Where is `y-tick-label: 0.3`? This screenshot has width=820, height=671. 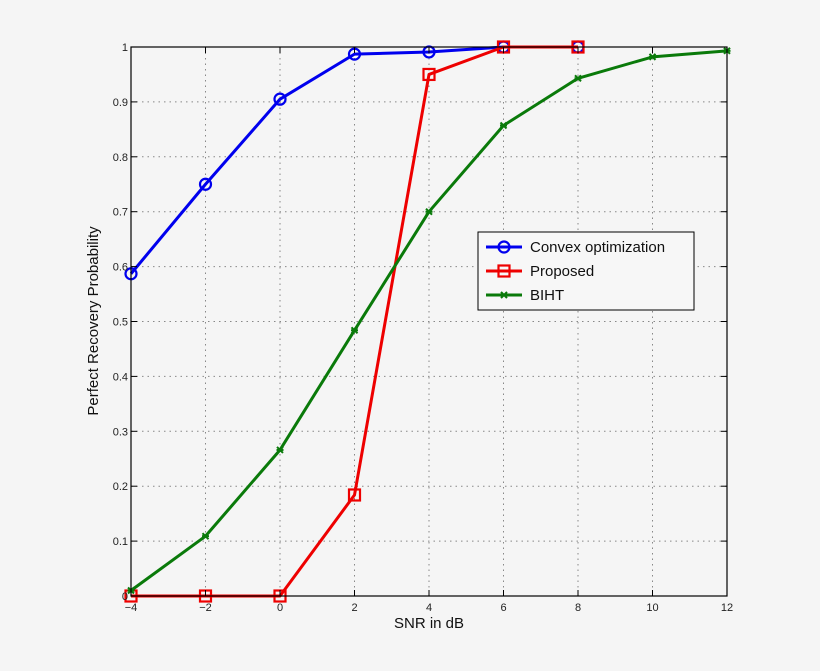 y-tick-label: 0.3 is located at coordinates (120, 432).